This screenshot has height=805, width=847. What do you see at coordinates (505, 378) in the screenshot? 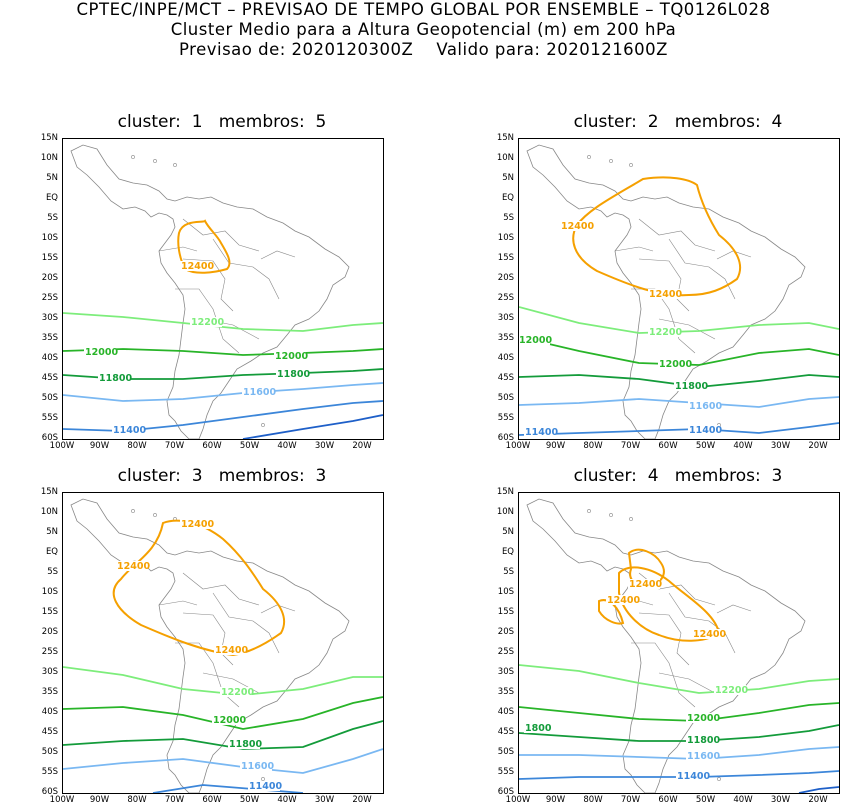
I see `lat-tick-label: 45S` at bounding box center [505, 378].